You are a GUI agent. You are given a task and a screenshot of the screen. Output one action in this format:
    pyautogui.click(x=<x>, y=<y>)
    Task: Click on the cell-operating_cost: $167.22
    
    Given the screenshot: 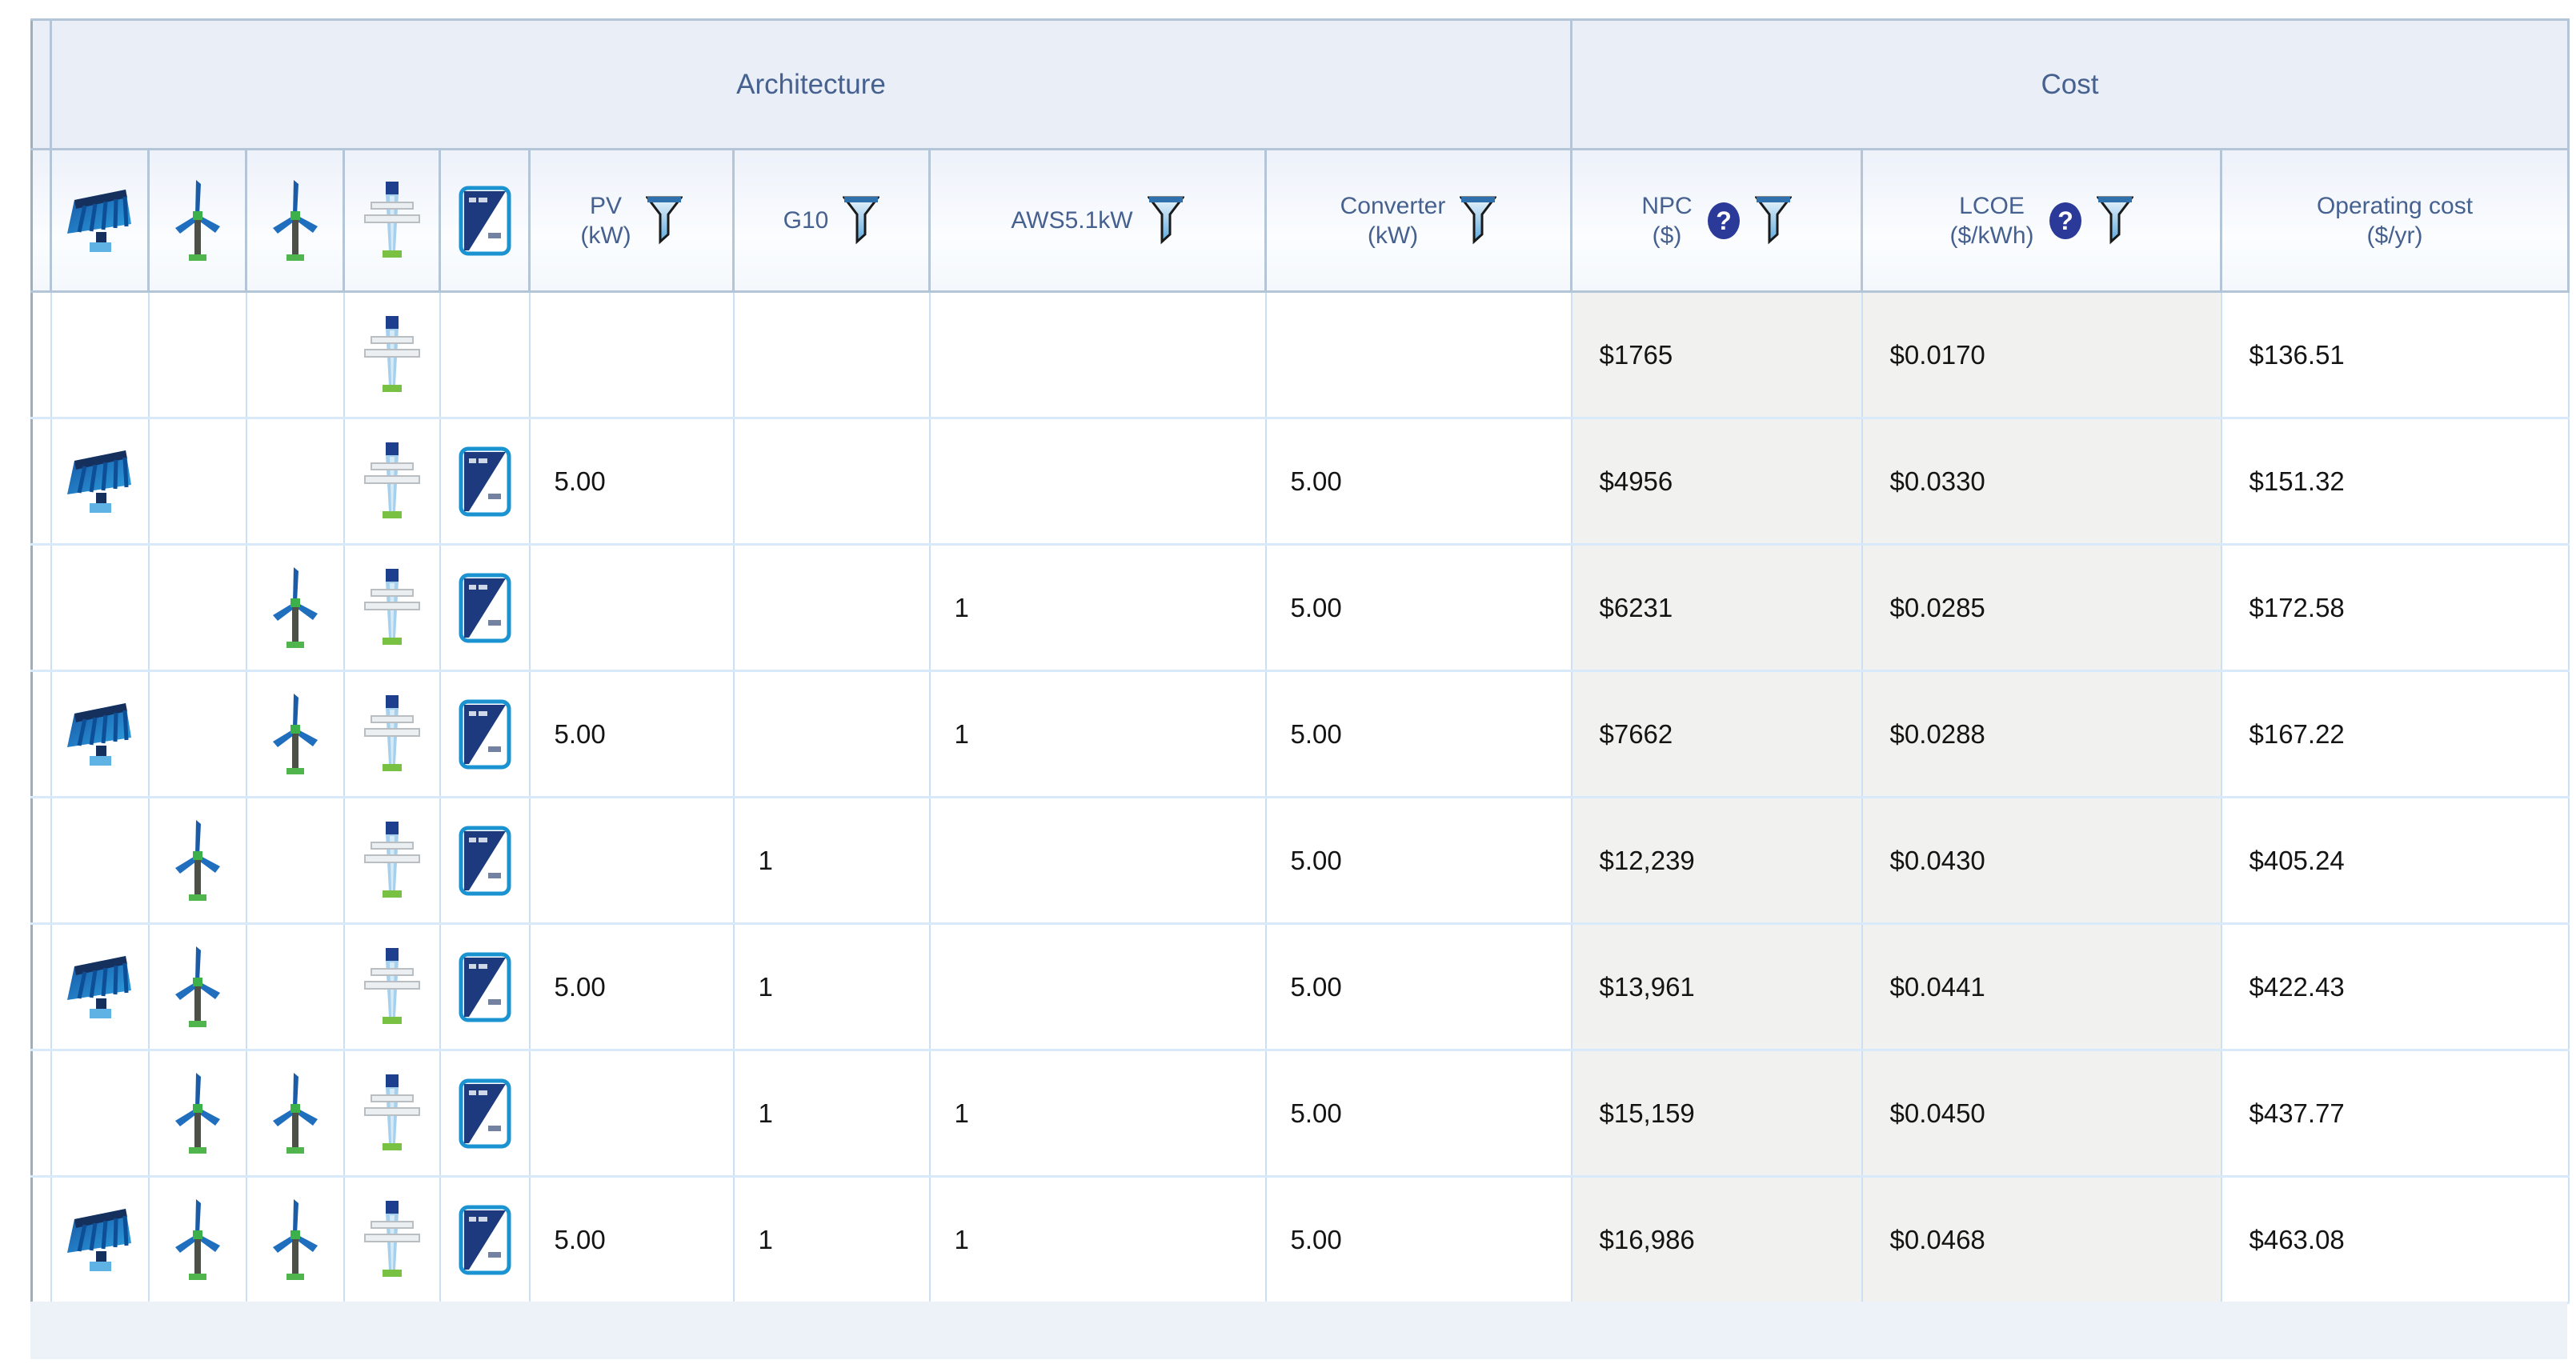 What is the action you would take?
    pyautogui.click(x=2395, y=734)
    